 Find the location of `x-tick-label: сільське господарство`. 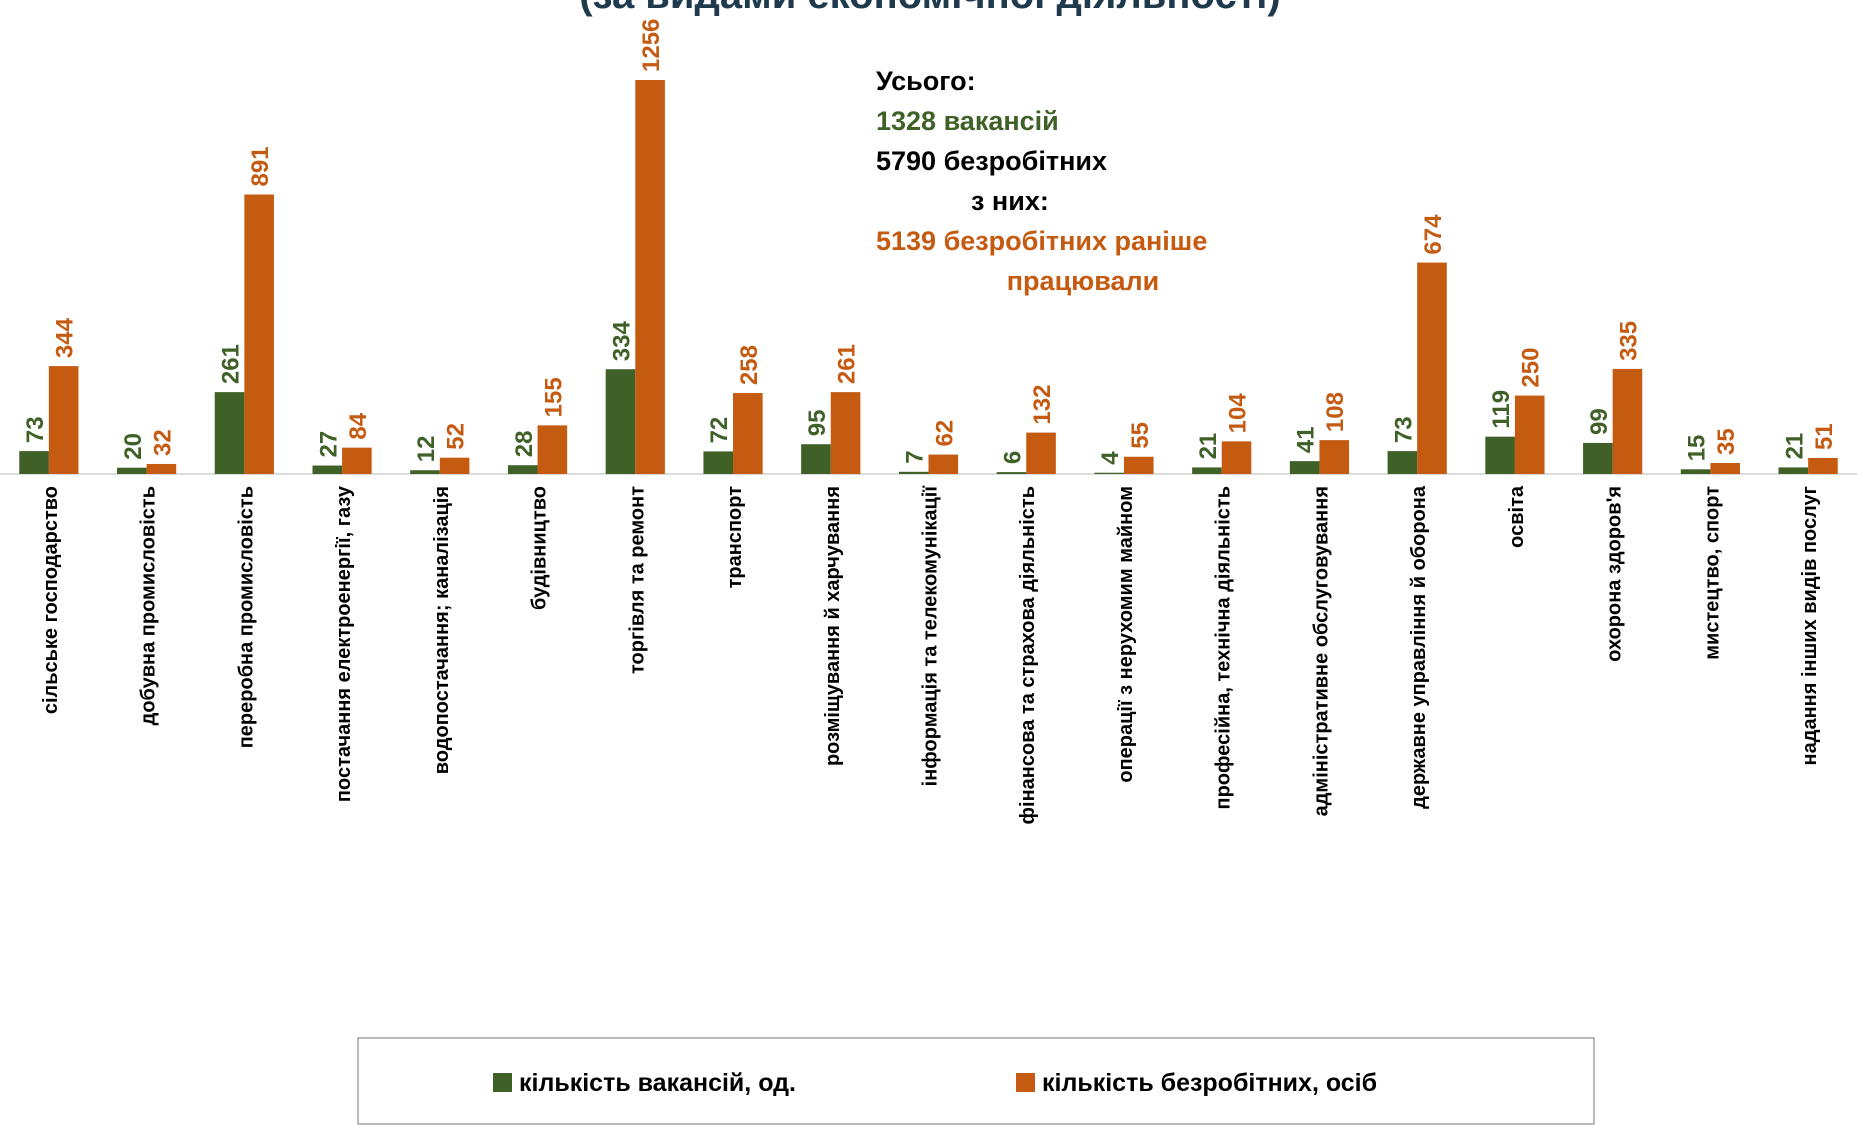

x-tick-label: сільське господарство is located at coordinates (51, 600).